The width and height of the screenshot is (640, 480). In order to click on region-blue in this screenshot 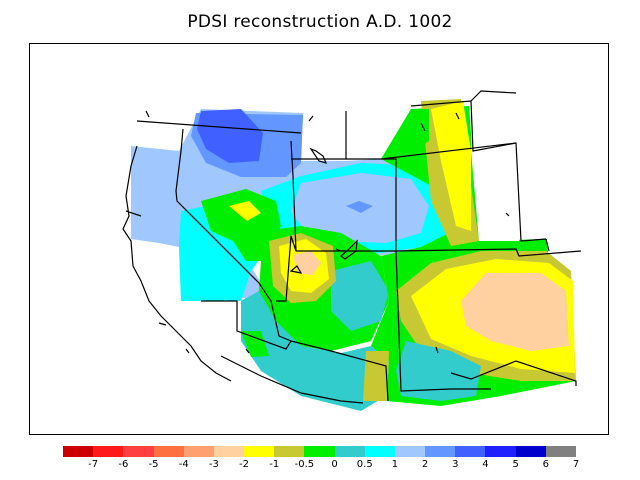, I will do `click(230, 136)`.